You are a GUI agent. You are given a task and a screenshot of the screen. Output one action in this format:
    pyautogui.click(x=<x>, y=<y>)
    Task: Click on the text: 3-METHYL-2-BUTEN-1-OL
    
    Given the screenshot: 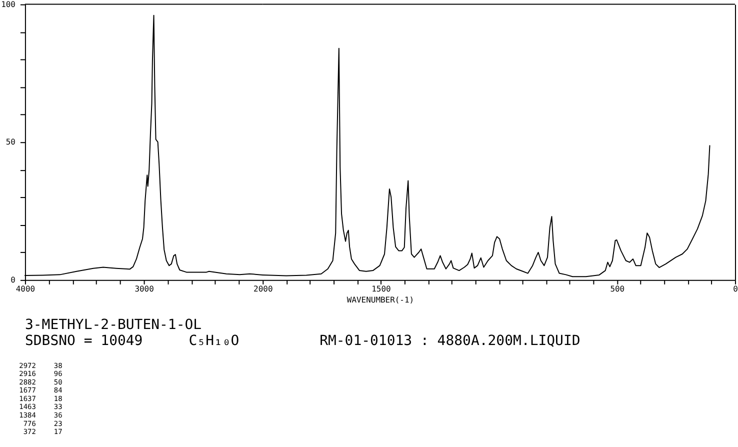 What is the action you would take?
    pyautogui.click(x=113, y=324)
    